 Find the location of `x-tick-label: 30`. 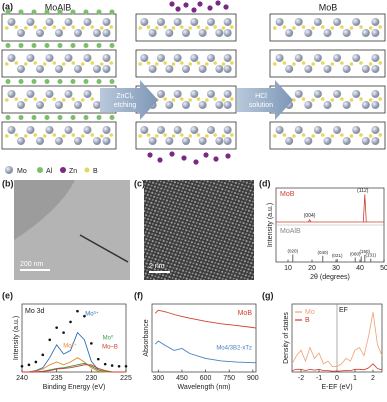

x-tick-label: 30 is located at coordinates (336, 268).